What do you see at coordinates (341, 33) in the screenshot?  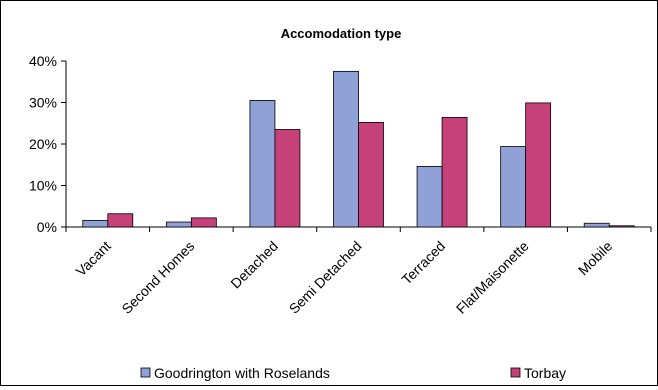 I see `chart-title: Accomodation type` at bounding box center [341, 33].